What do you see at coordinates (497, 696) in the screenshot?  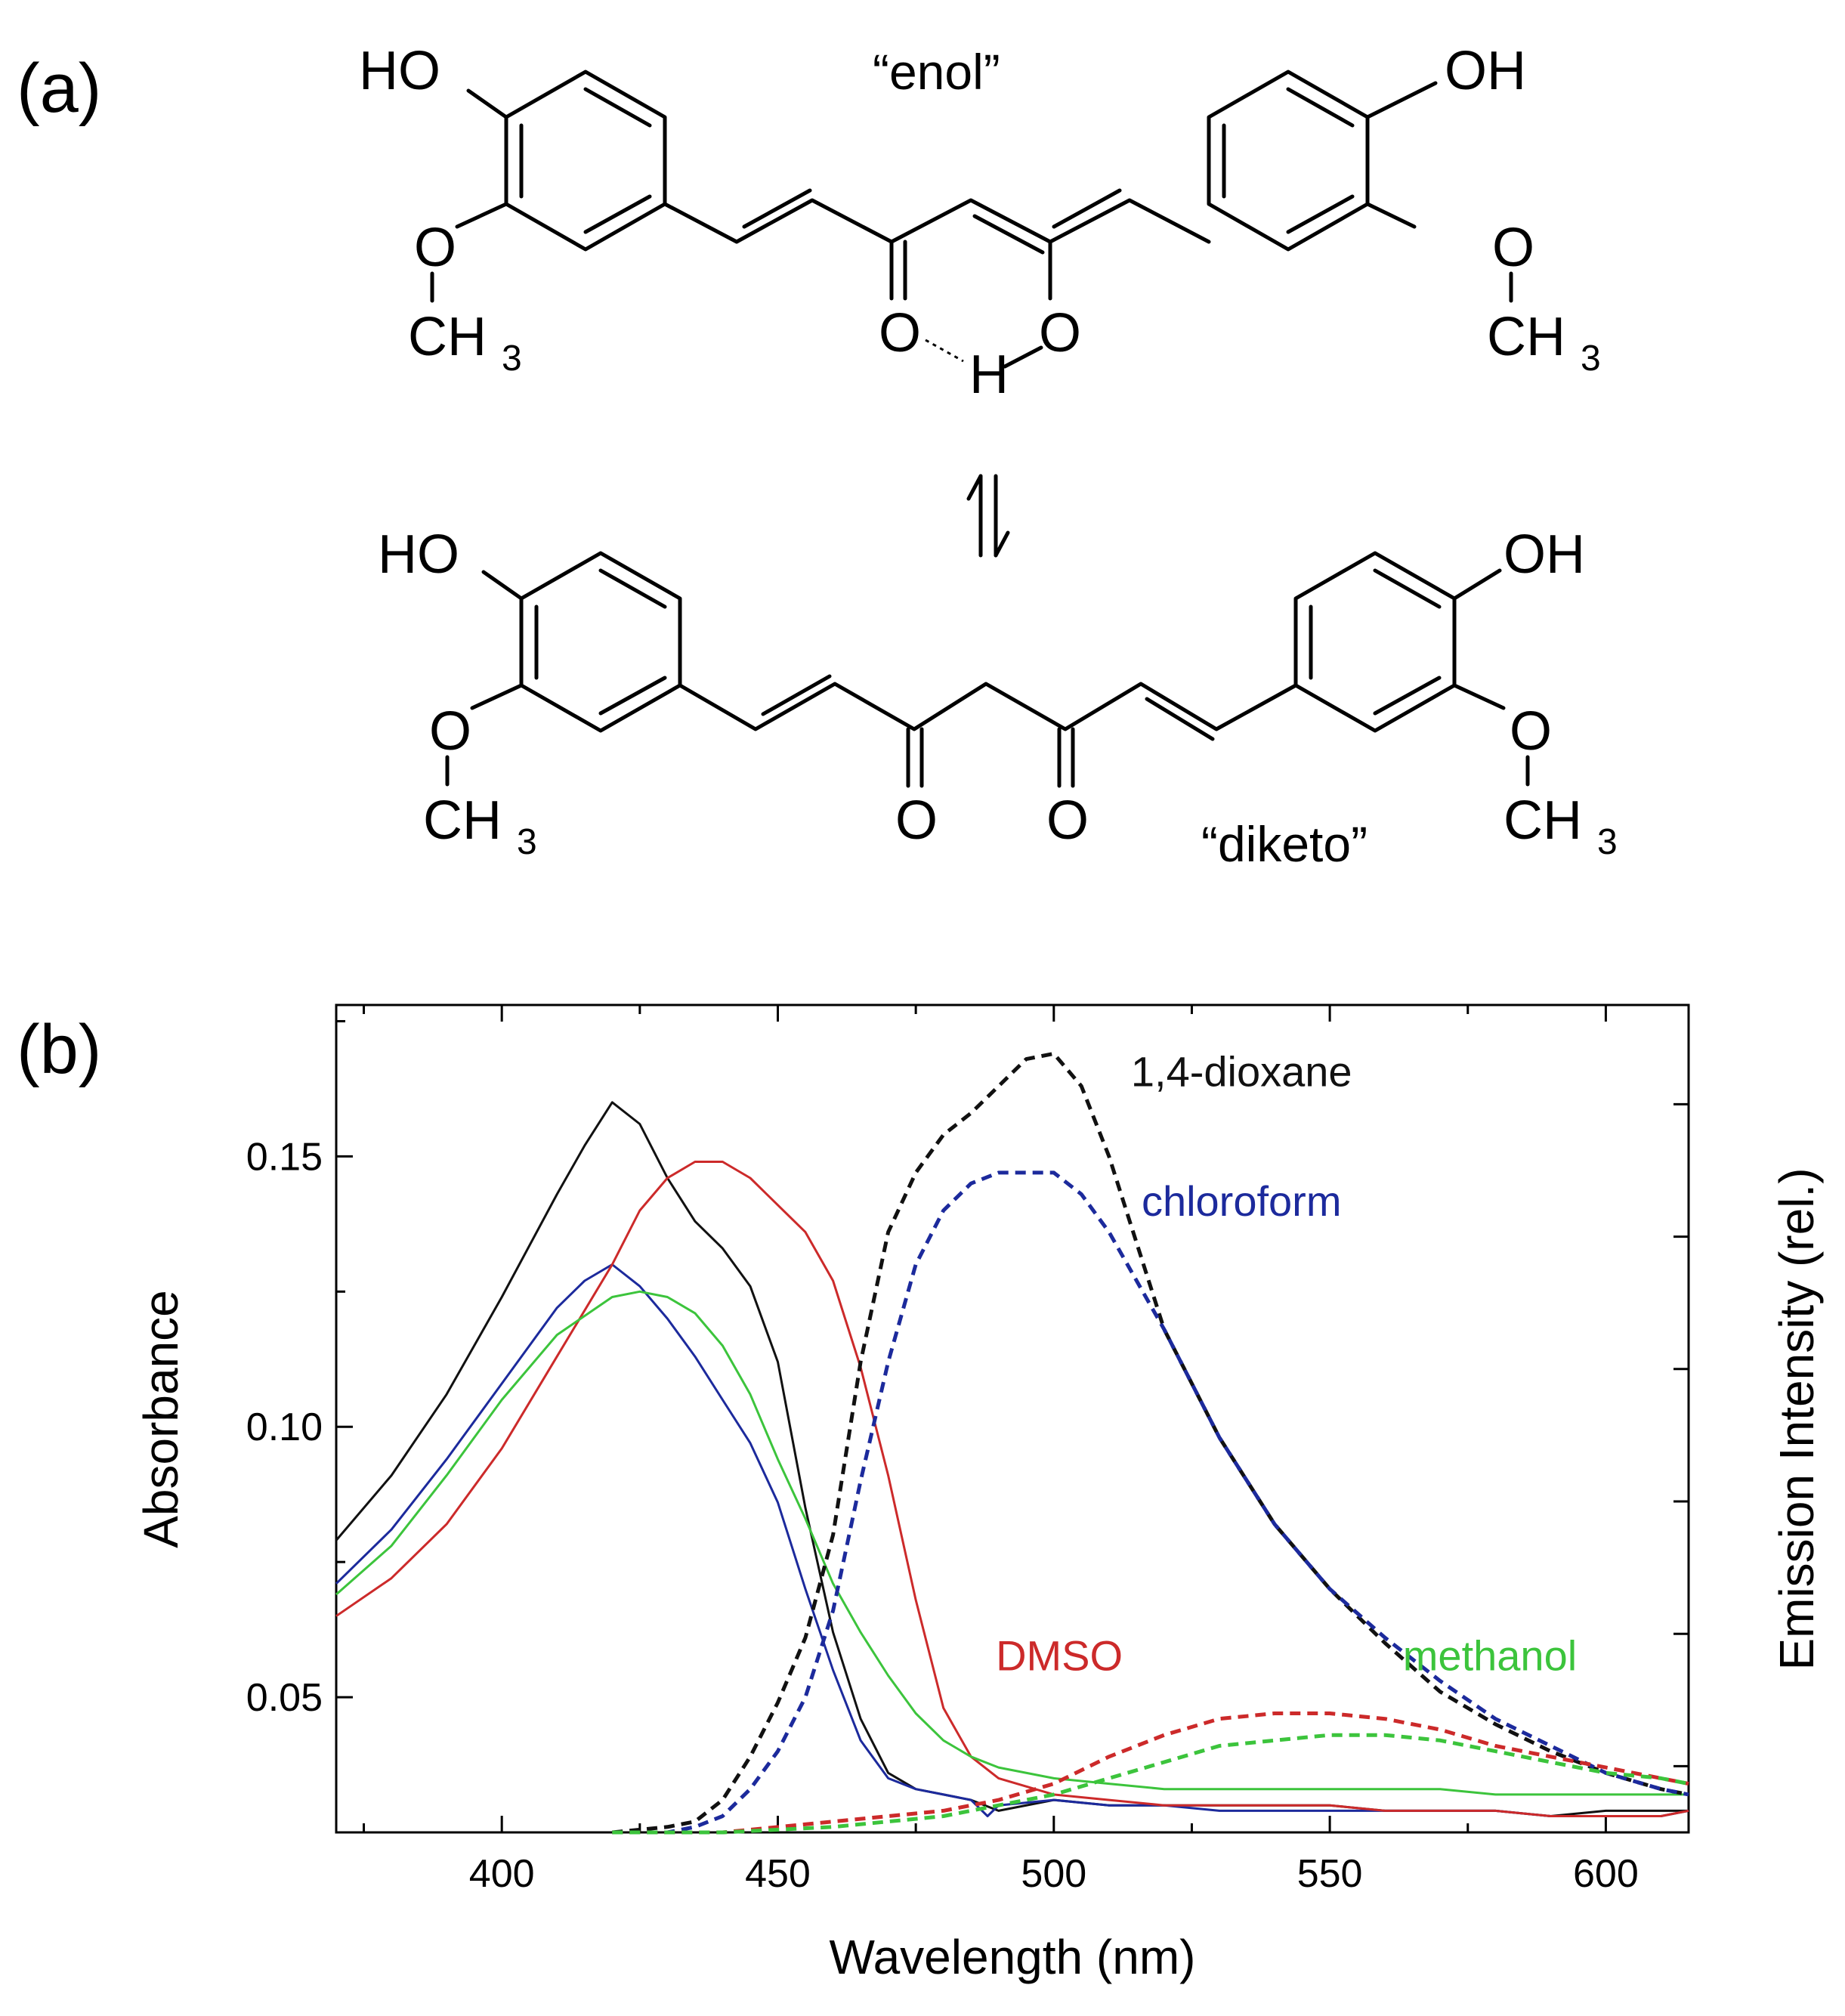 I see `diketo-left-ome-bond` at bounding box center [497, 696].